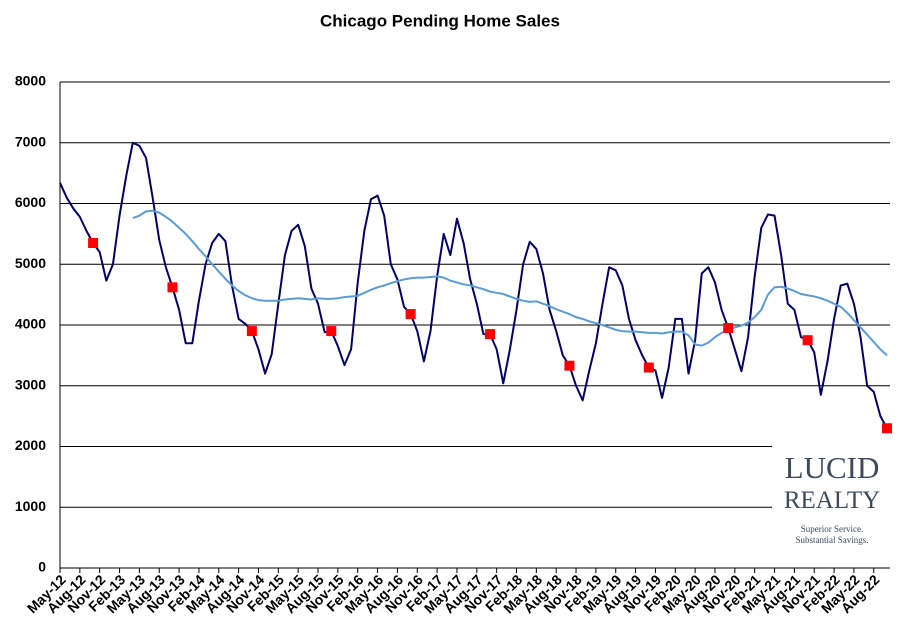  Describe the element at coordinates (440, 20) in the screenshot. I see `chart-title: Chicago Pending Home Sales` at that location.